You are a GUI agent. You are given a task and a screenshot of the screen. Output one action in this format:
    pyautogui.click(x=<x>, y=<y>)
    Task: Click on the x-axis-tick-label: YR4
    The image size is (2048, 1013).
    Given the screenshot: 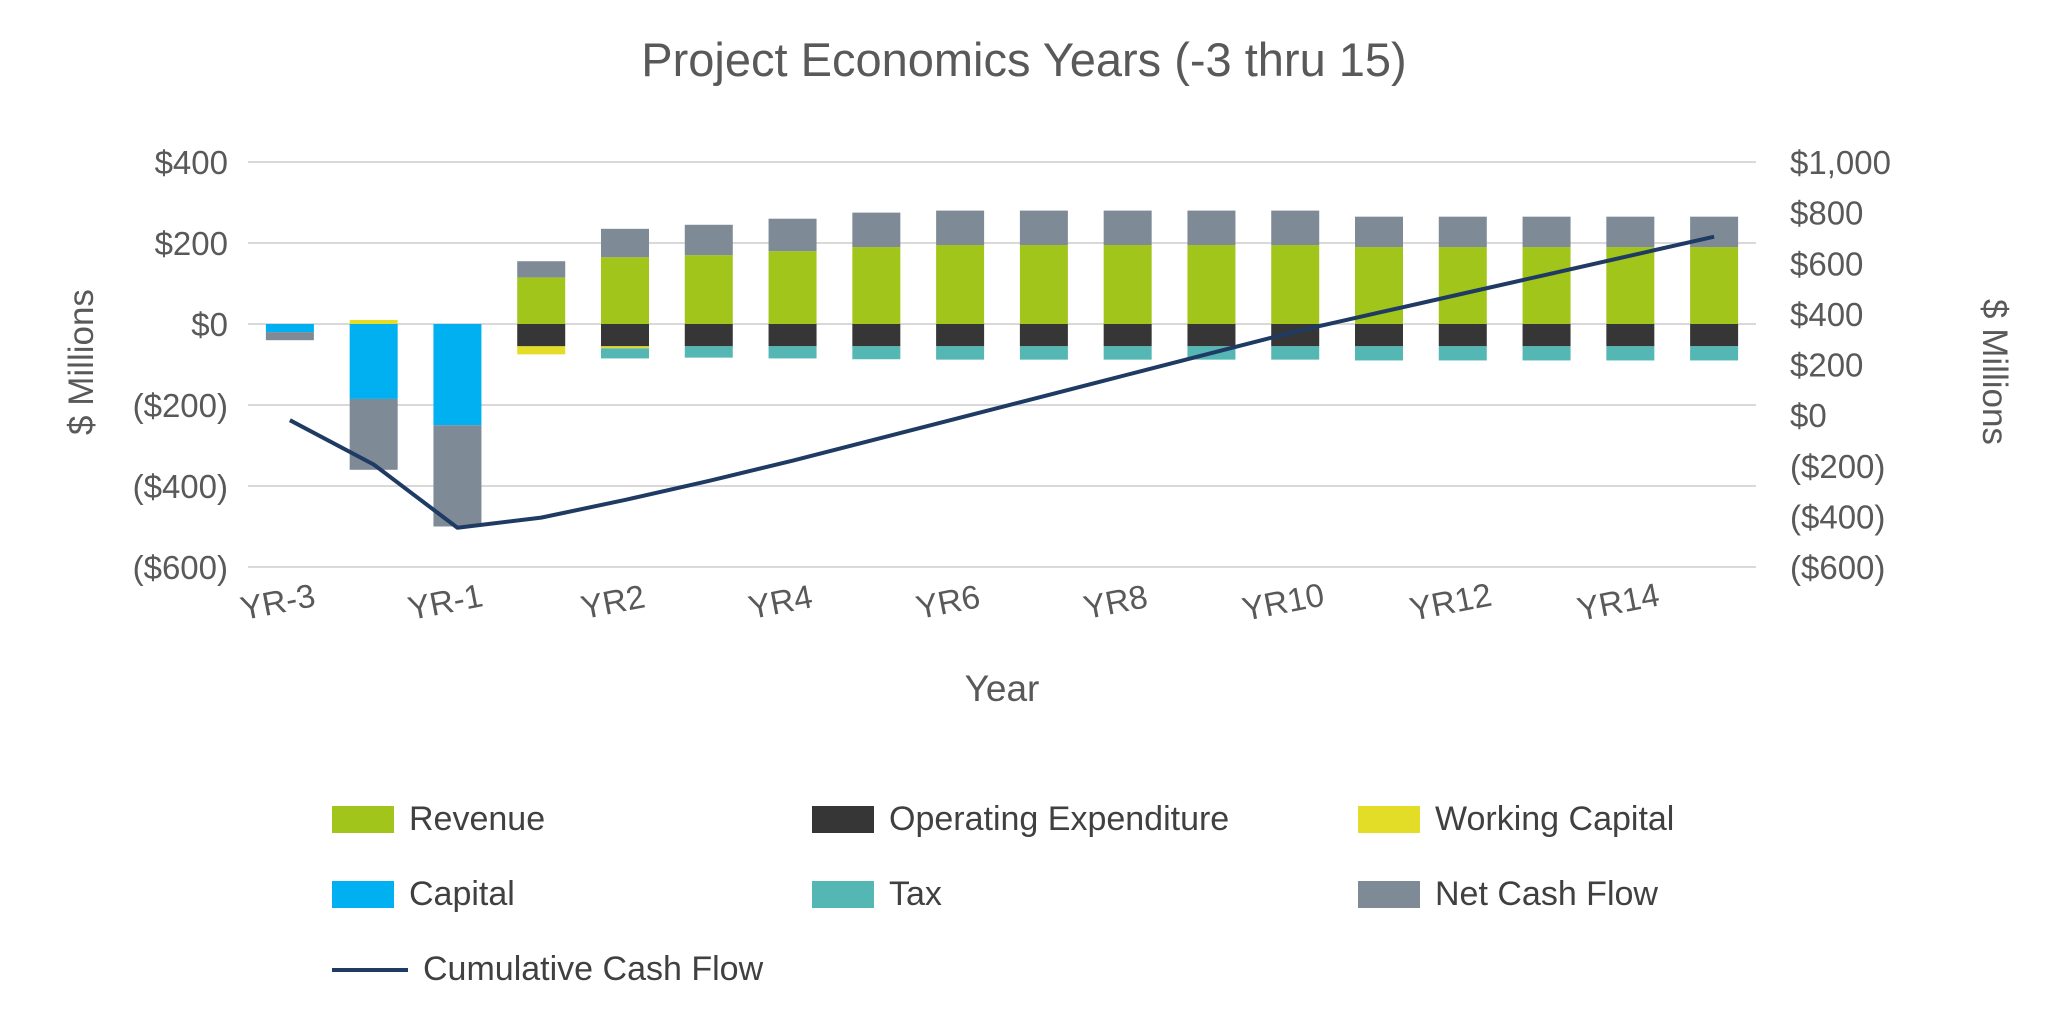 What is the action you would take?
    pyautogui.click(x=780, y=601)
    